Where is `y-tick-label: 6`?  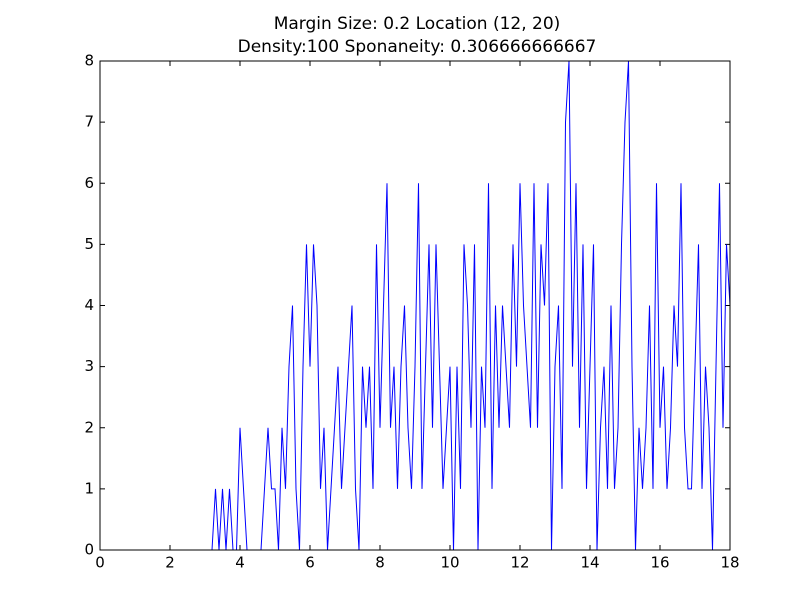 y-tick-label: 6 is located at coordinates (89, 183).